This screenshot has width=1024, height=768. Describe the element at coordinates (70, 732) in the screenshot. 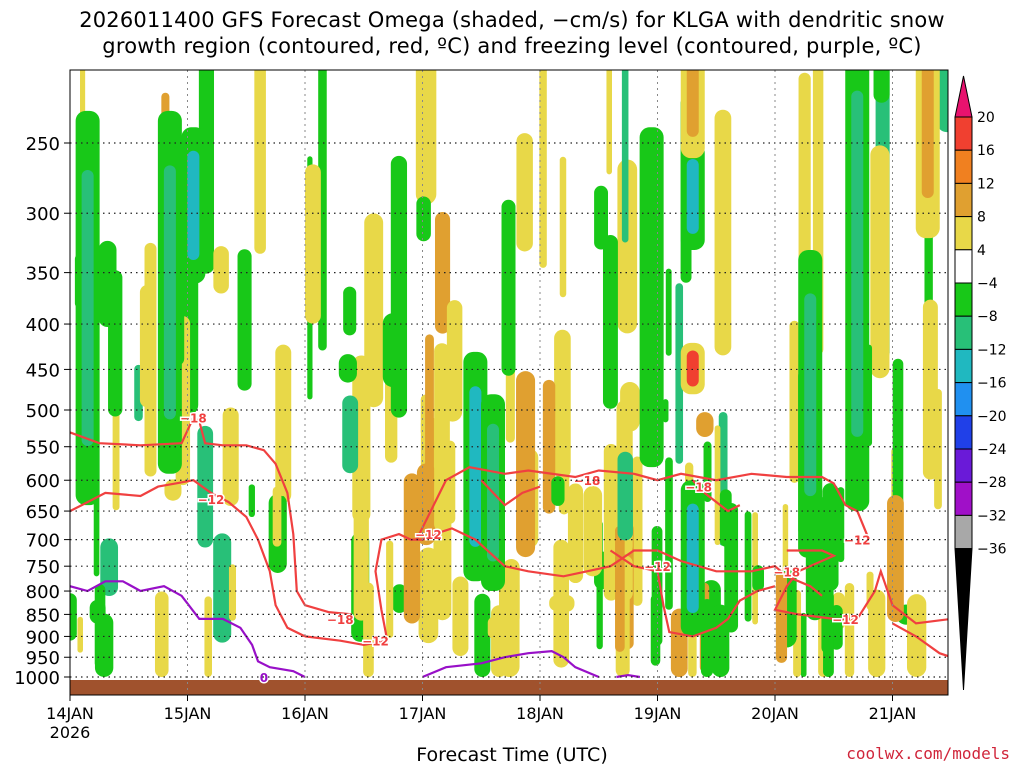

I see `x-tick-year-label: 2026` at that location.